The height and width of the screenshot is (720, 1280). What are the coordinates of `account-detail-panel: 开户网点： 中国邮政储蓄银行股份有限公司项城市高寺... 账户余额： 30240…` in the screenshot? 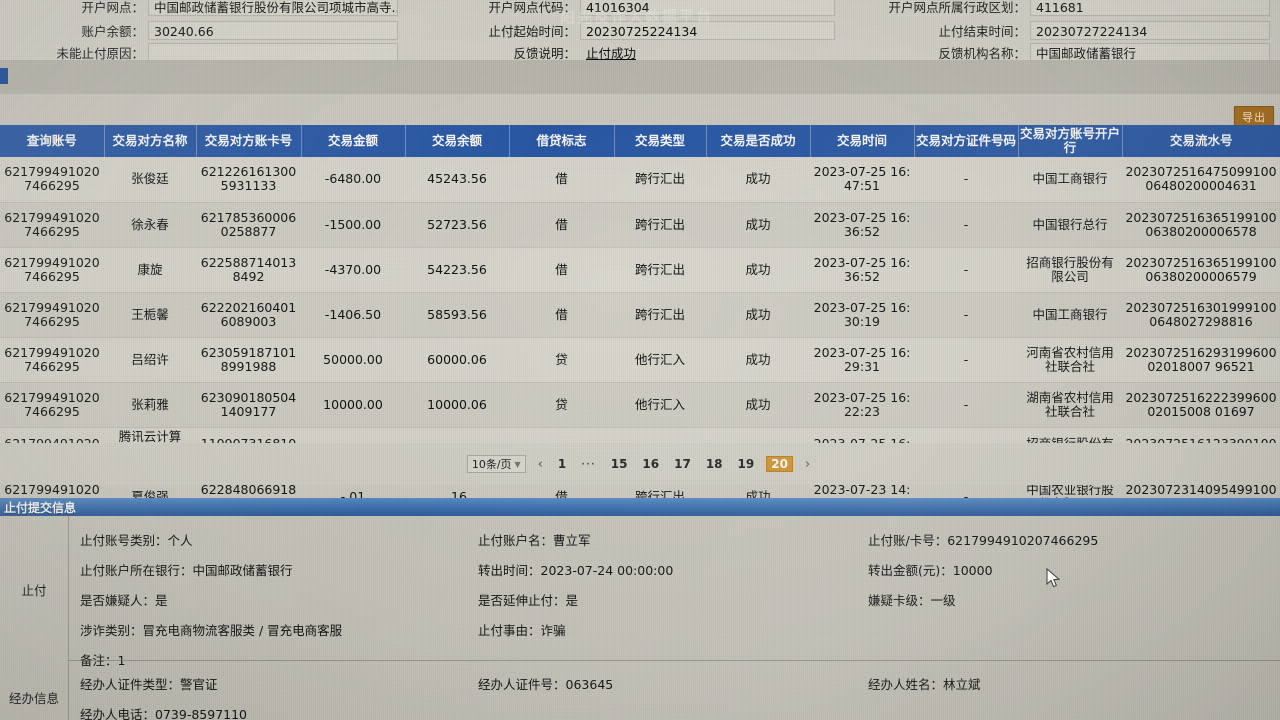 It's located at (640, 31).